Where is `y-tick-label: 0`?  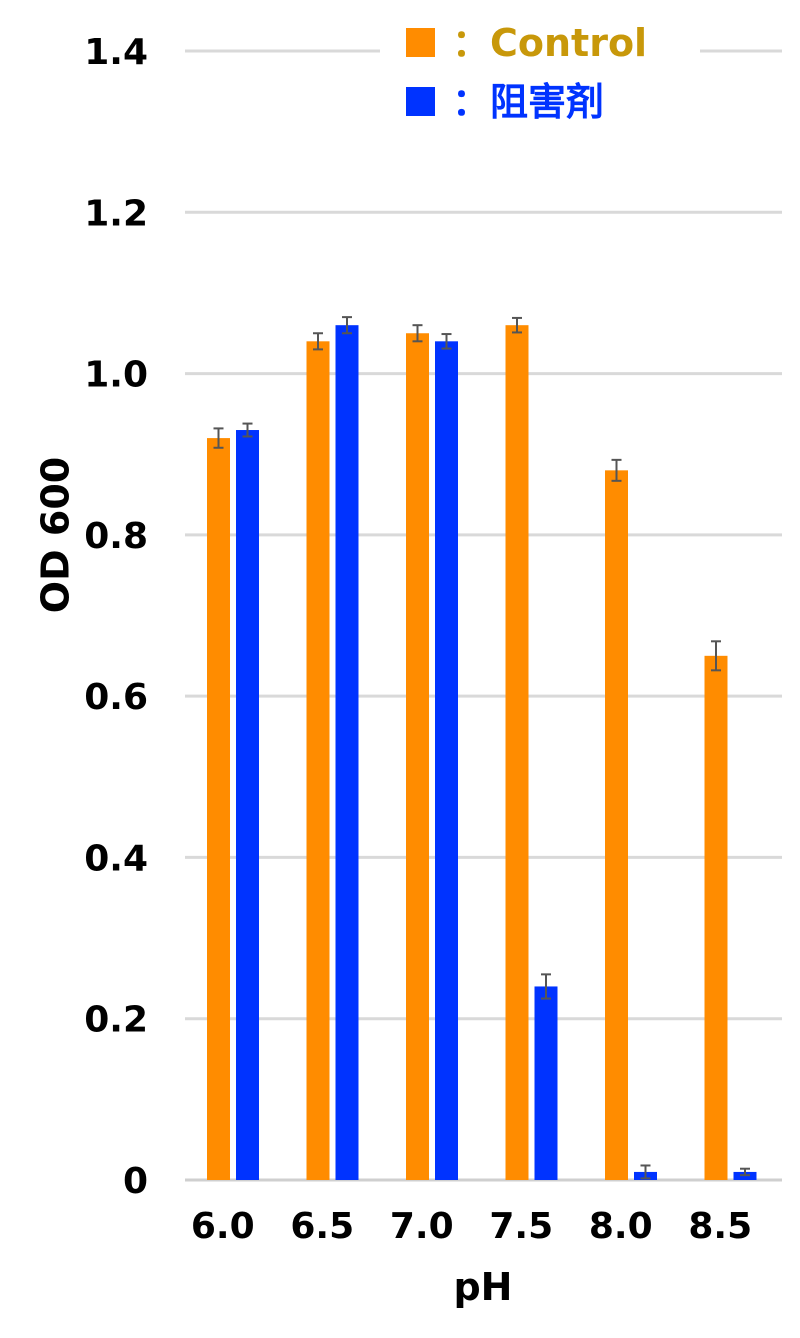 y-tick-label: 0 is located at coordinates (135, 1181).